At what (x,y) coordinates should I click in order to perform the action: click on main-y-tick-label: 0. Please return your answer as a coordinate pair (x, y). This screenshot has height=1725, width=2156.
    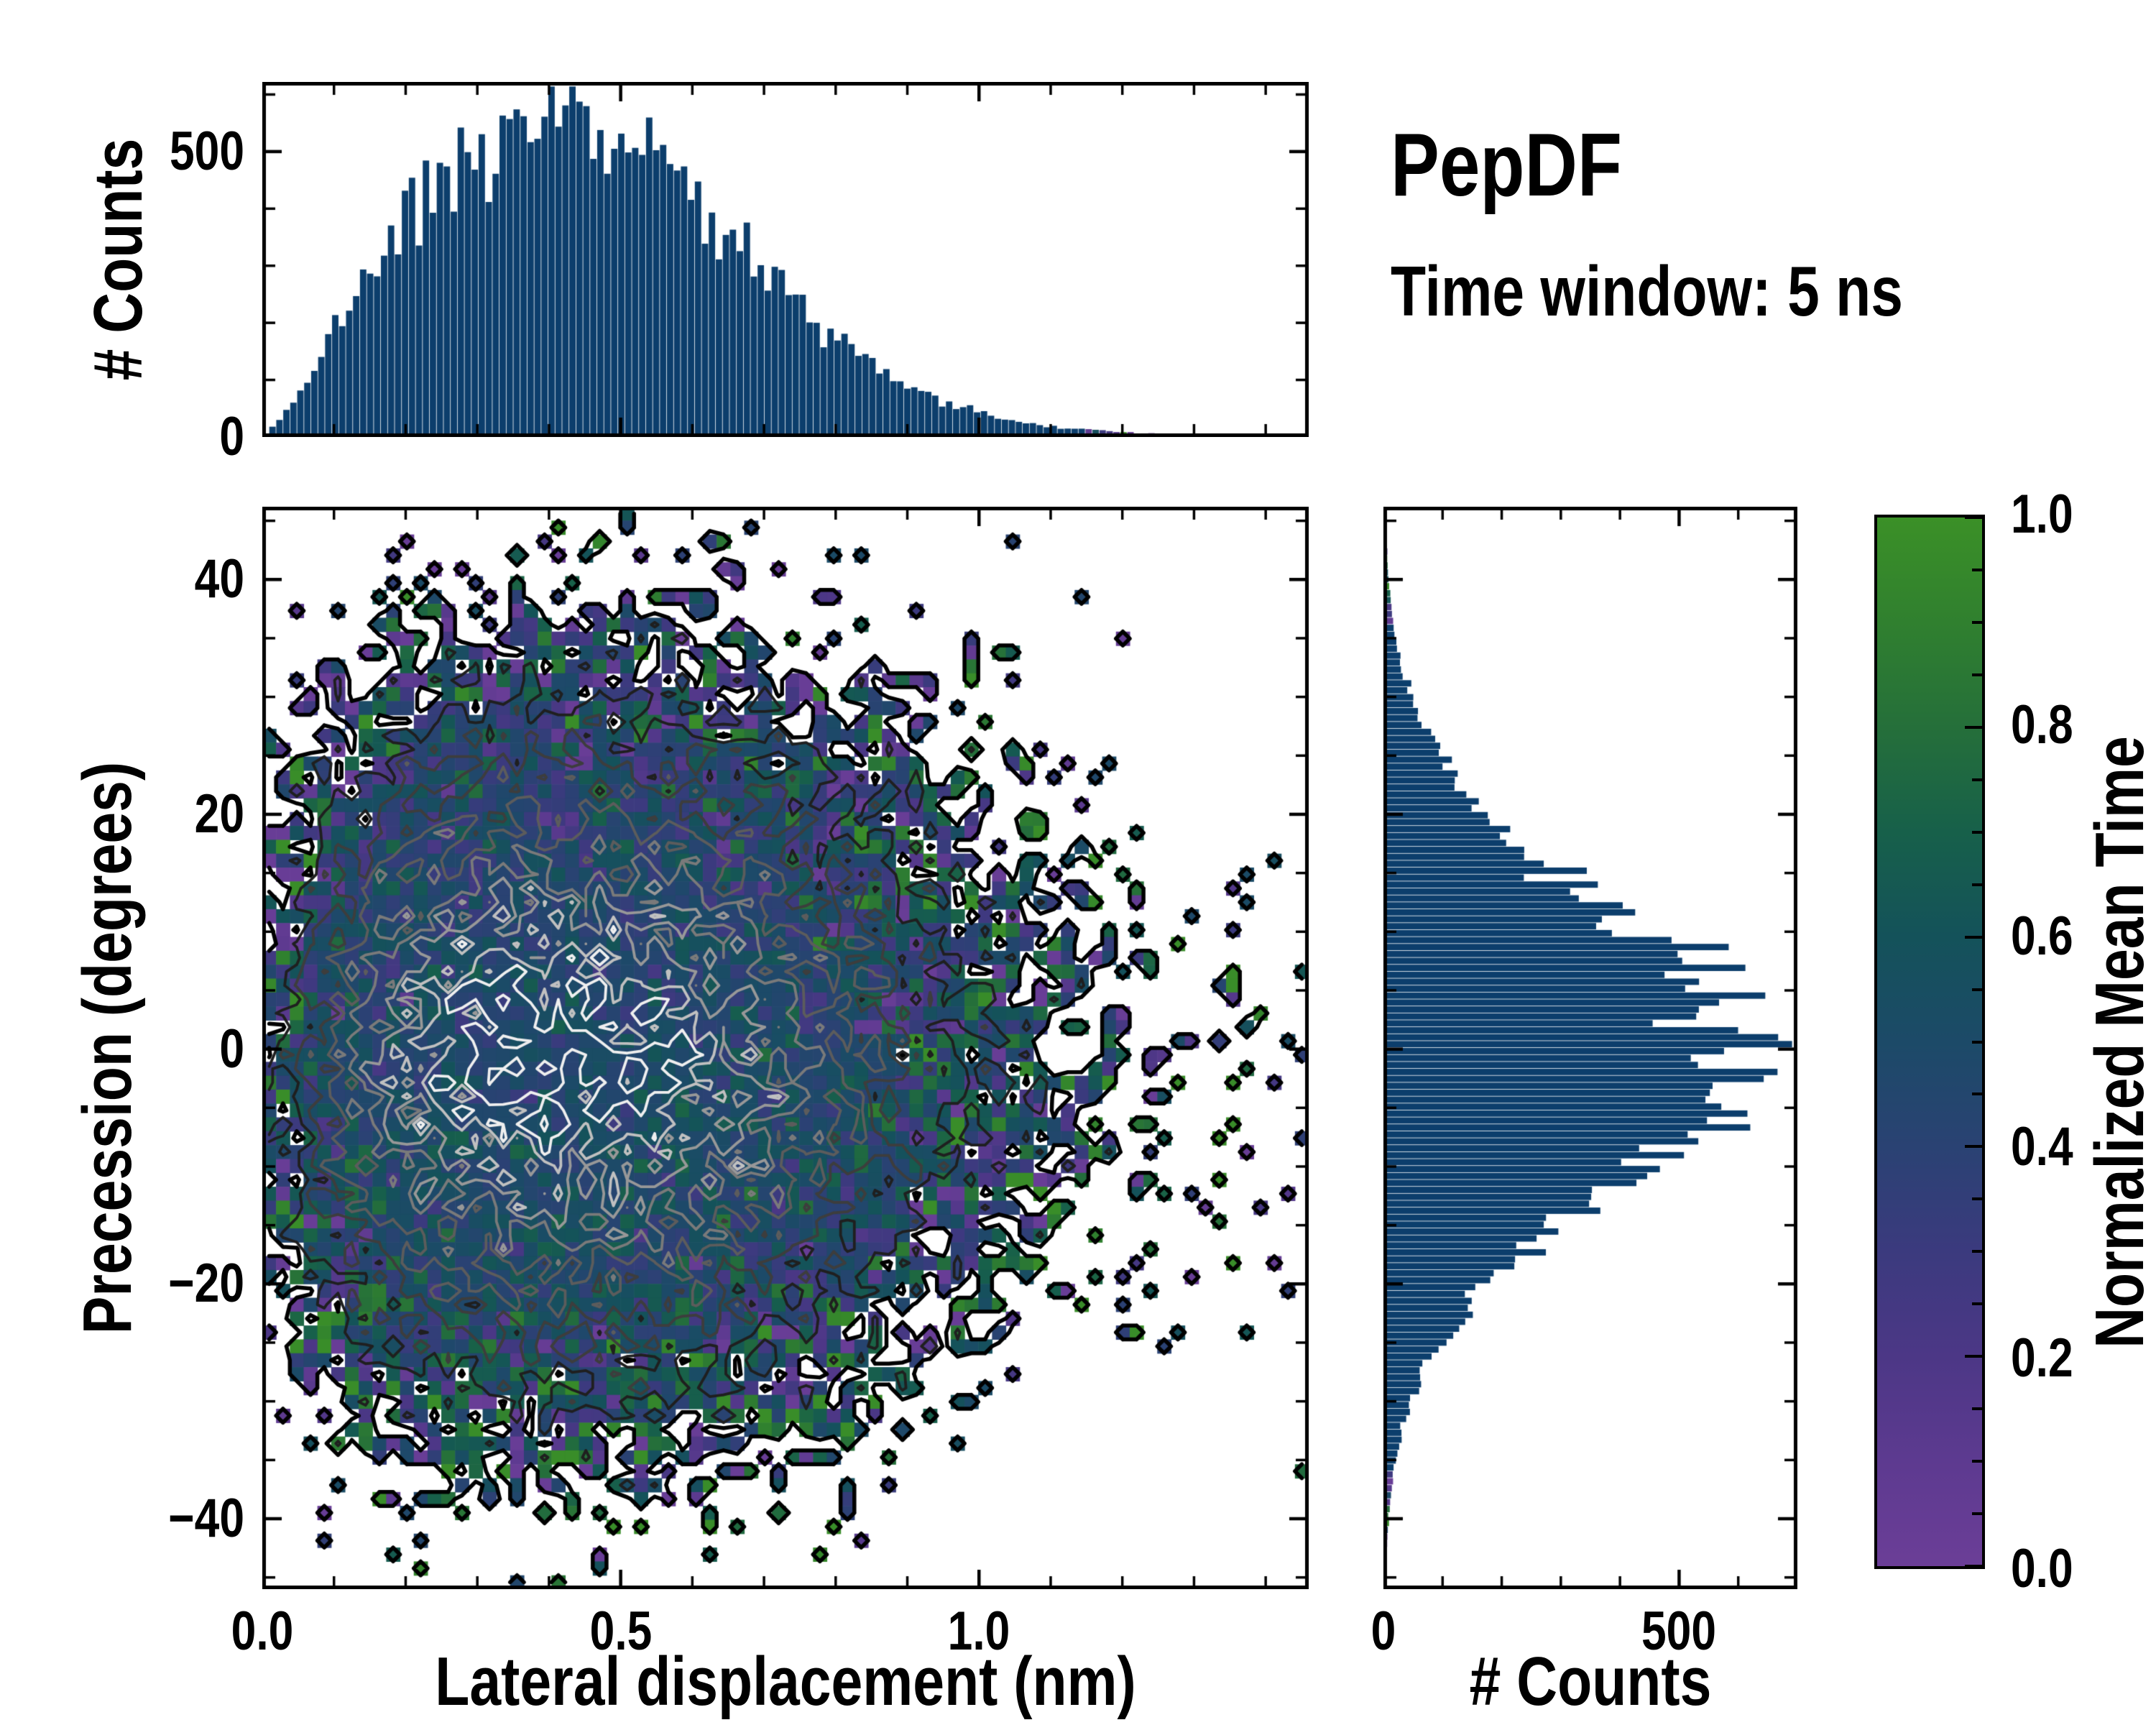
    Looking at the image, I should click on (232, 1049).